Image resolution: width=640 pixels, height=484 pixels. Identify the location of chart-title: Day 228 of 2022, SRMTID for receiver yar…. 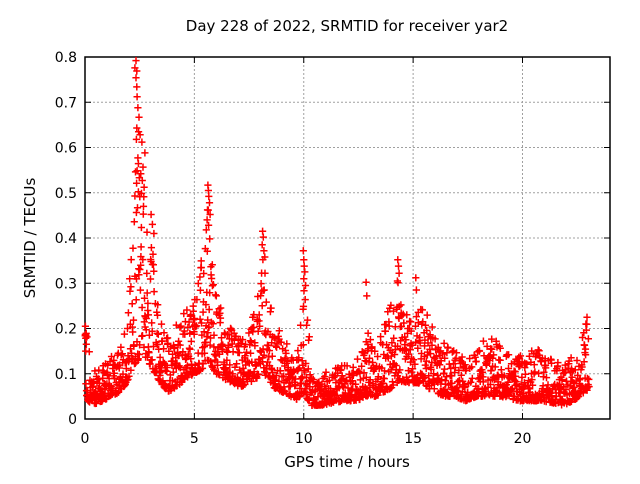
(347, 26).